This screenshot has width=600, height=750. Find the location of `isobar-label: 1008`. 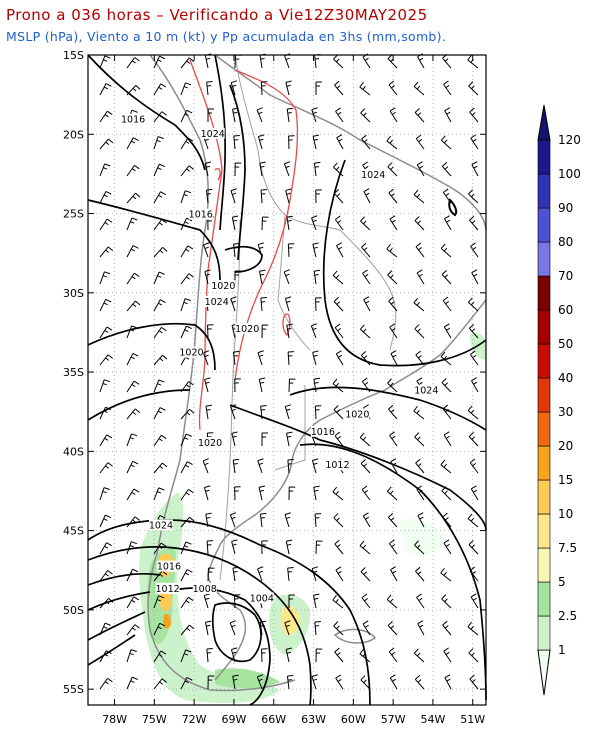

isobar-label: 1008 is located at coordinates (205, 589).